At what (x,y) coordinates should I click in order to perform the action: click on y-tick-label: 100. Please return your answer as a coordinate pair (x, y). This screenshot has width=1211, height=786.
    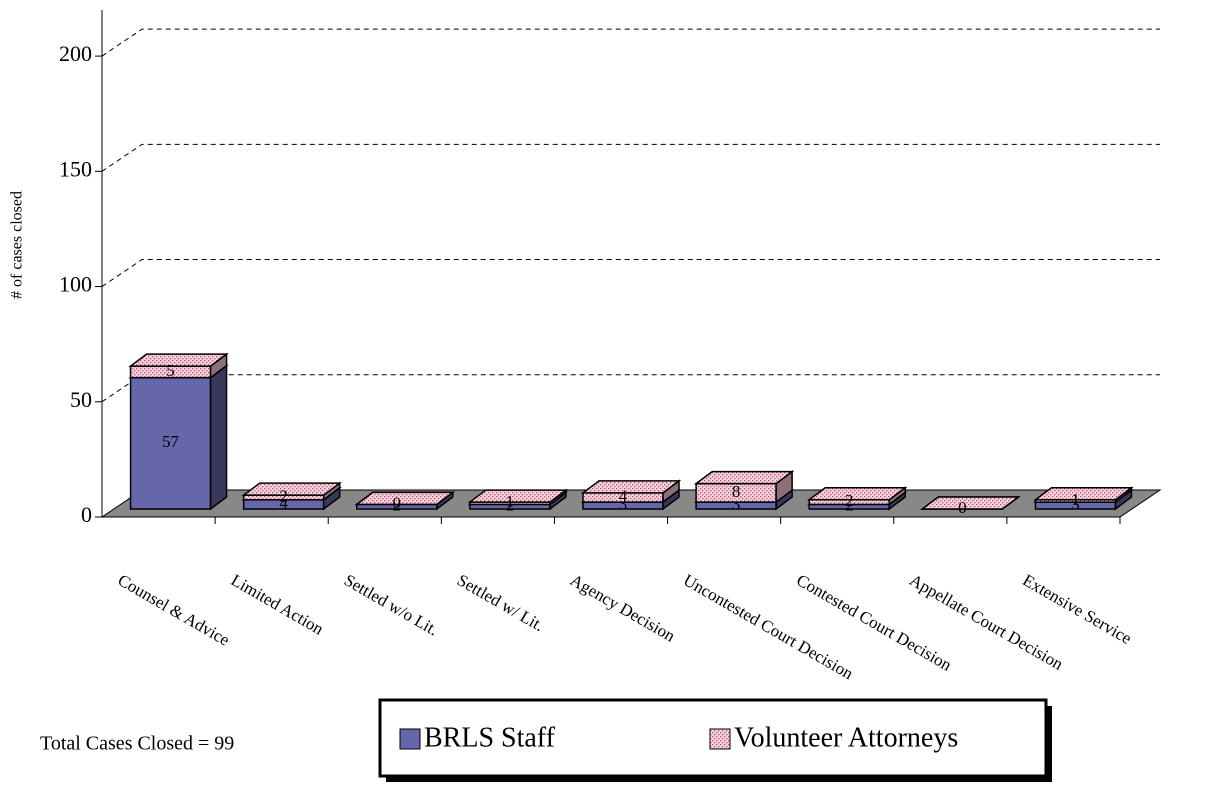
    Looking at the image, I should click on (75, 284).